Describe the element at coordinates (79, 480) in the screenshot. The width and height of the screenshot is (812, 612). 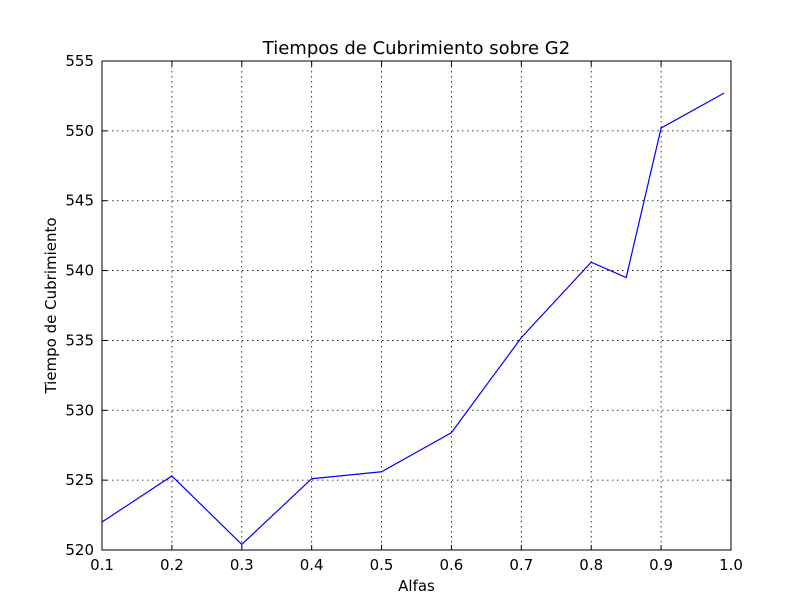
I see `y-tick-label: 525` at that location.